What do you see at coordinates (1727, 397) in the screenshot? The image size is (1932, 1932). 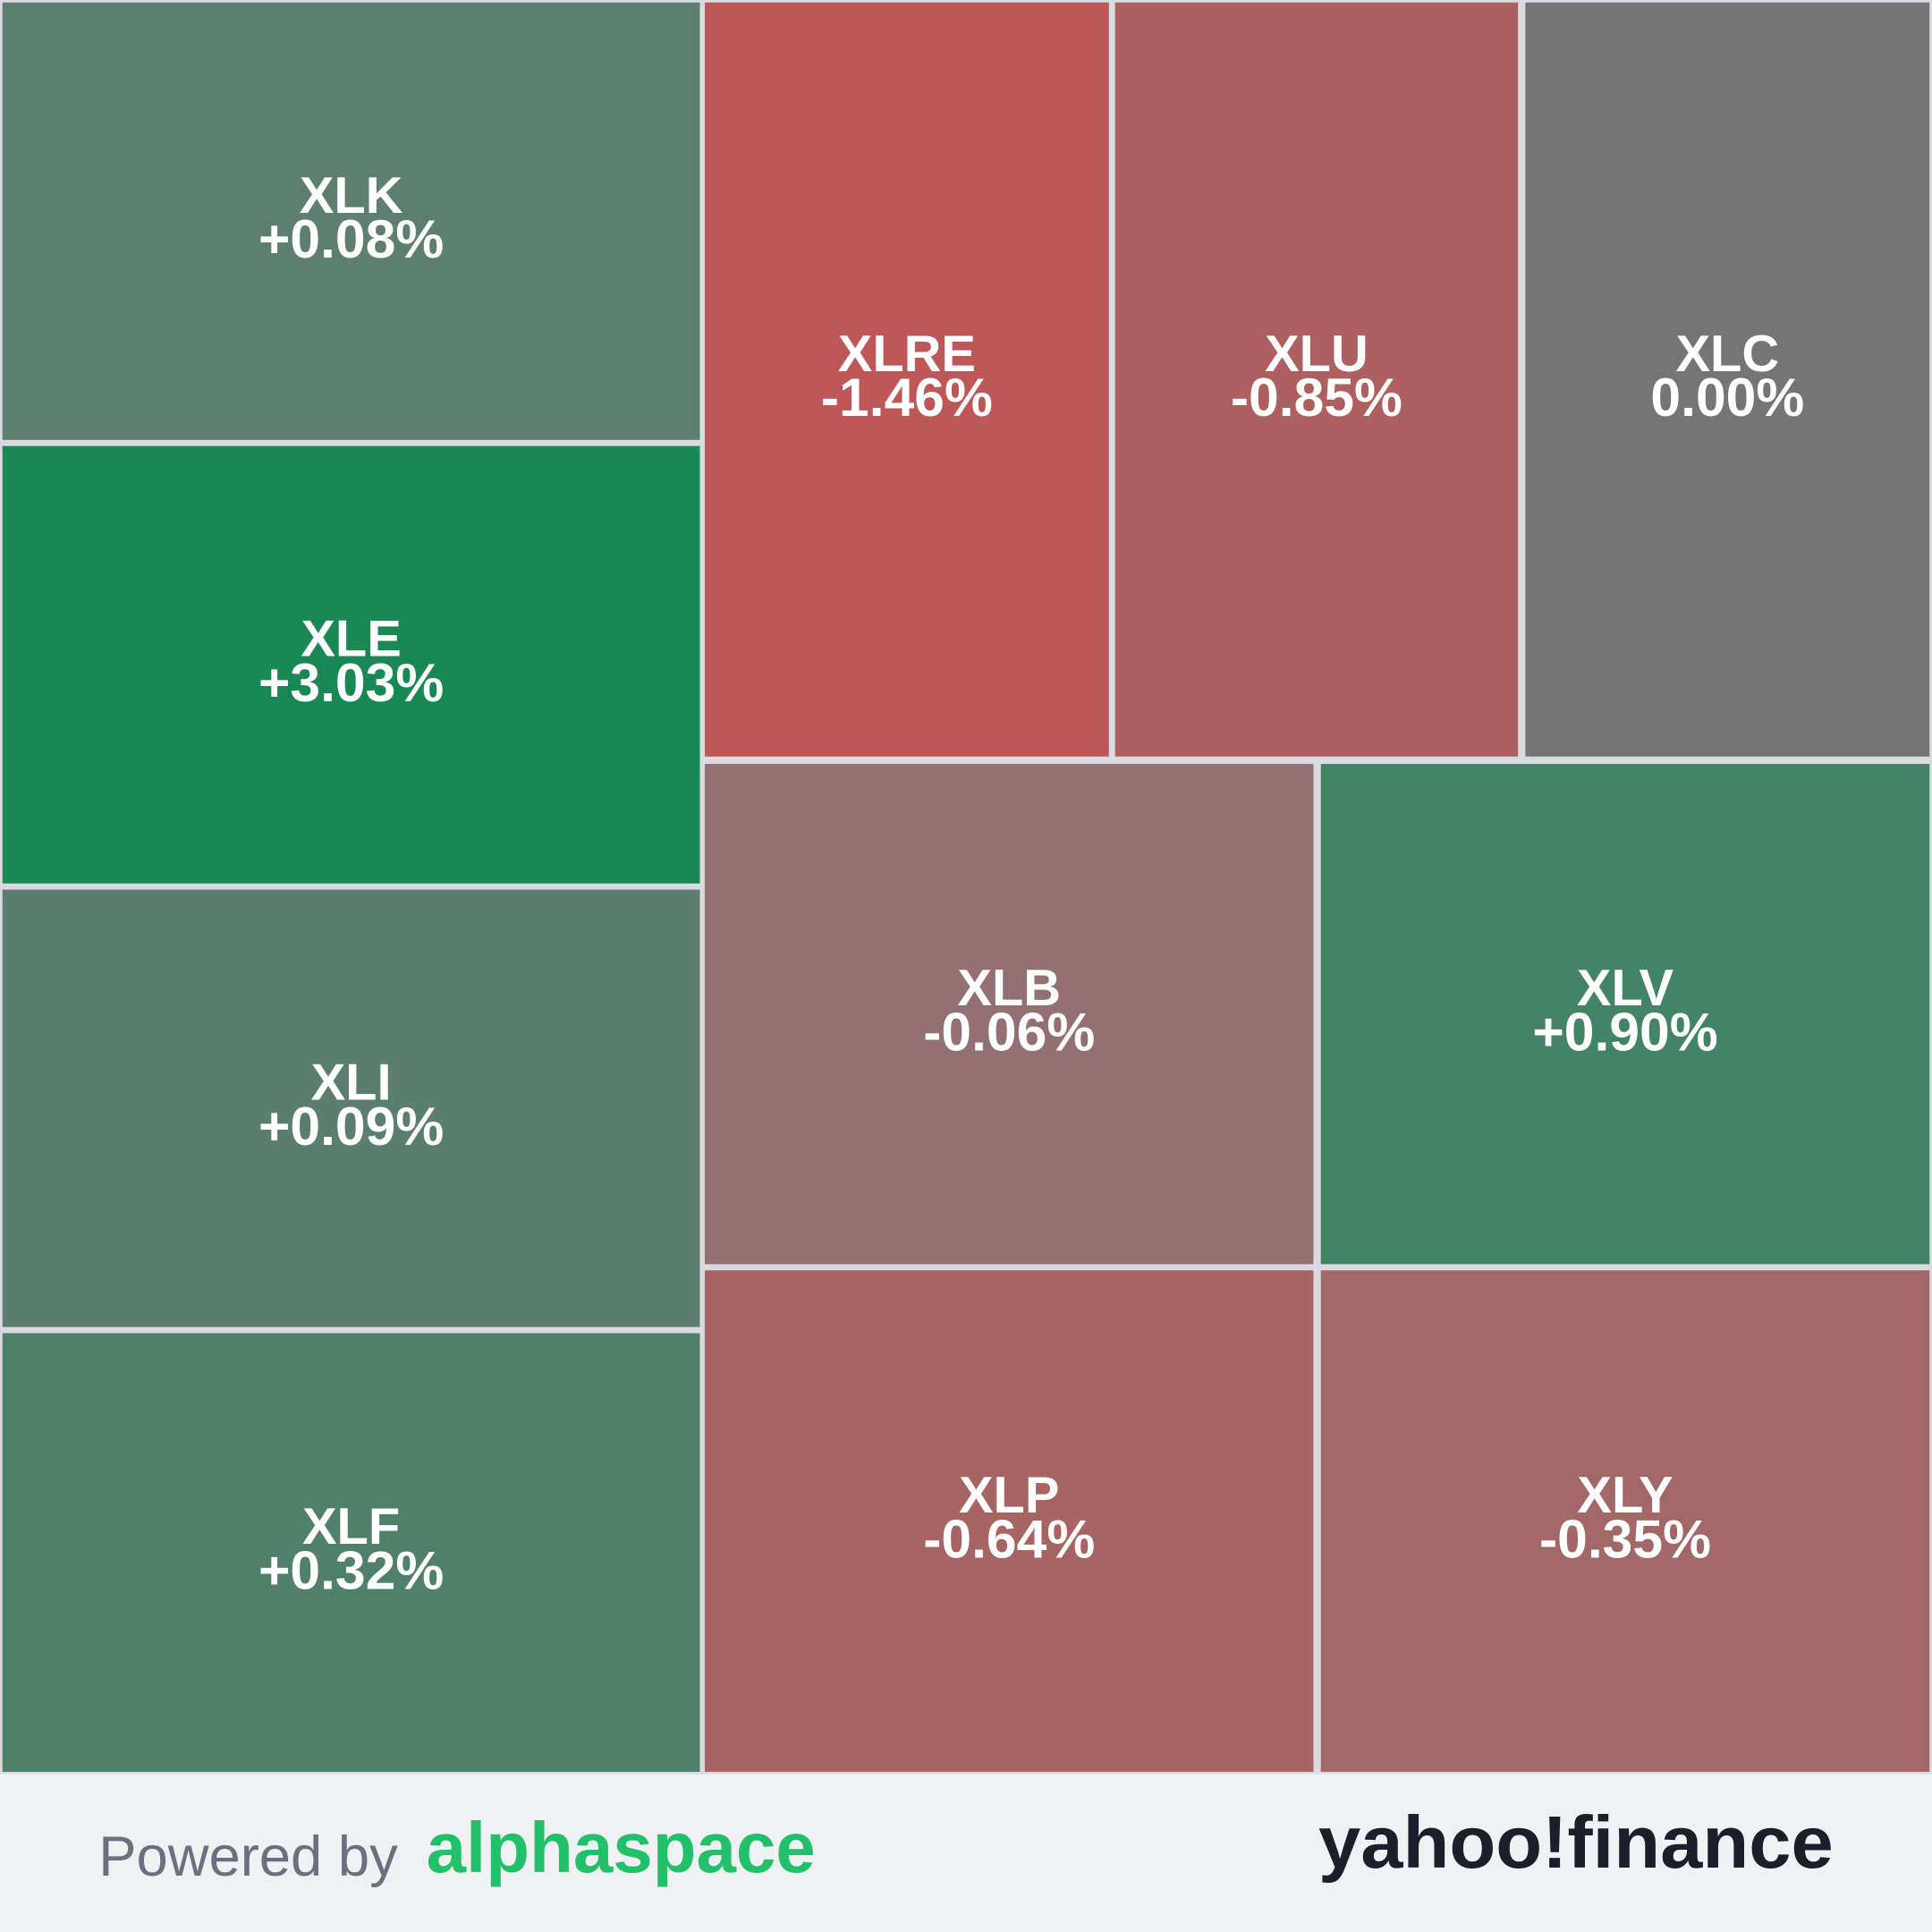 I see `tile-change: 0.00%` at bounding box center [1727, 397].